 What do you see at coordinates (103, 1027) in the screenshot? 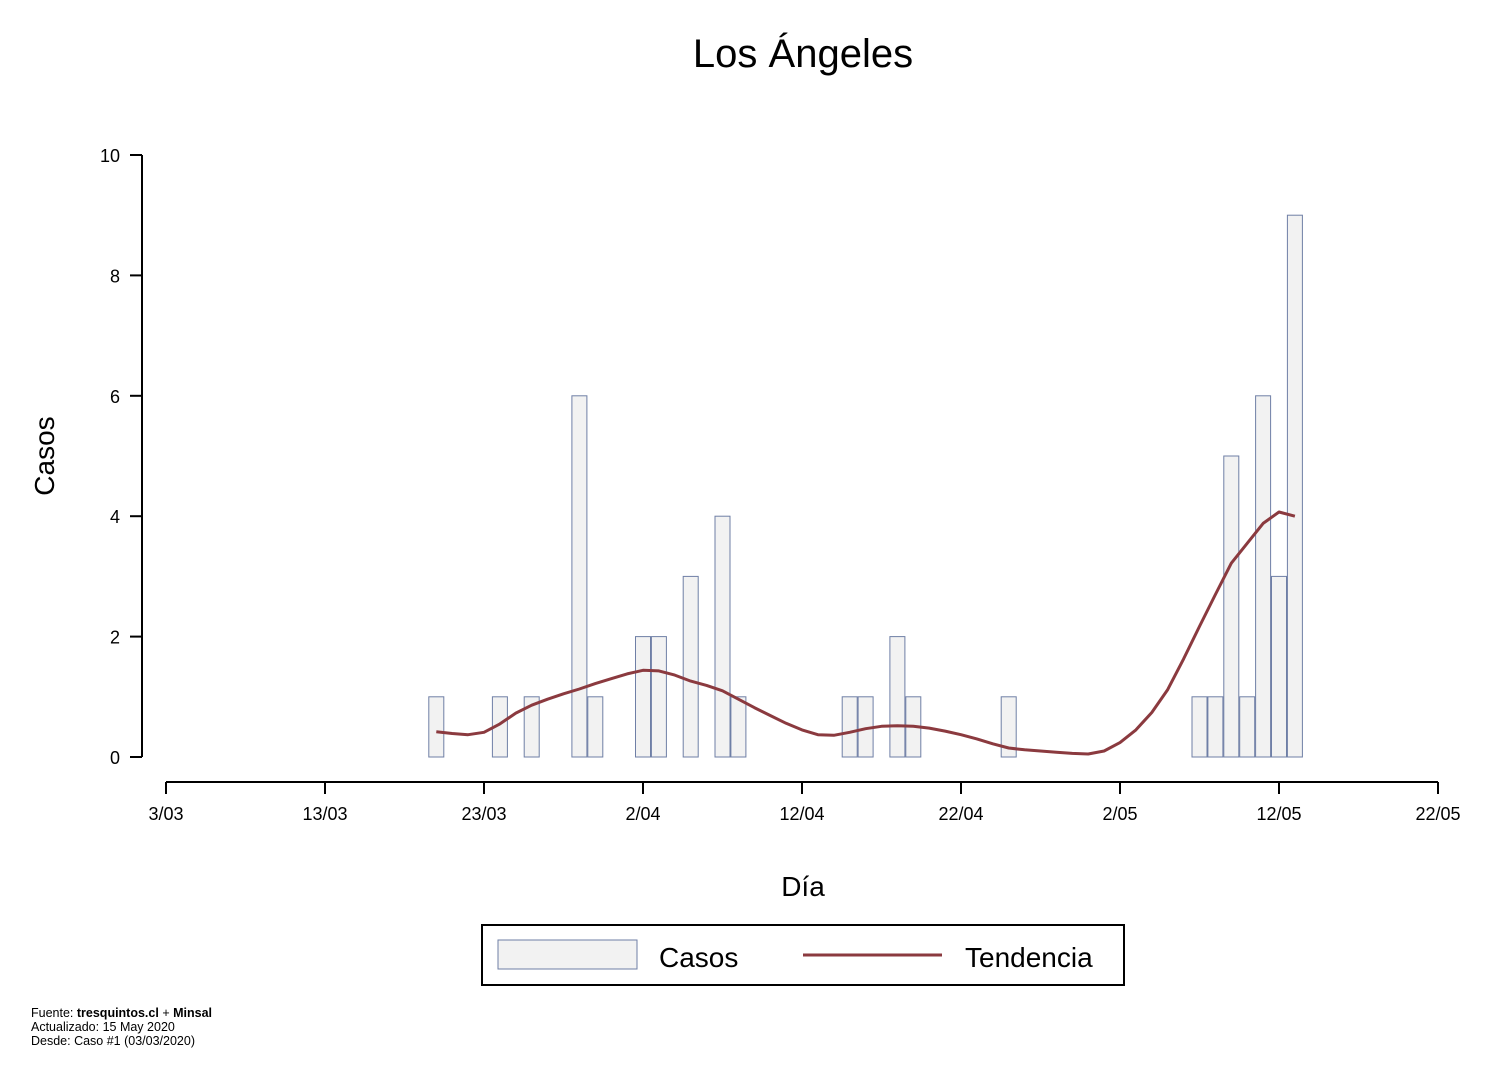
I see `footer-updated: Actualizado: 15 May 2020` at bounding box center [103, 1027].